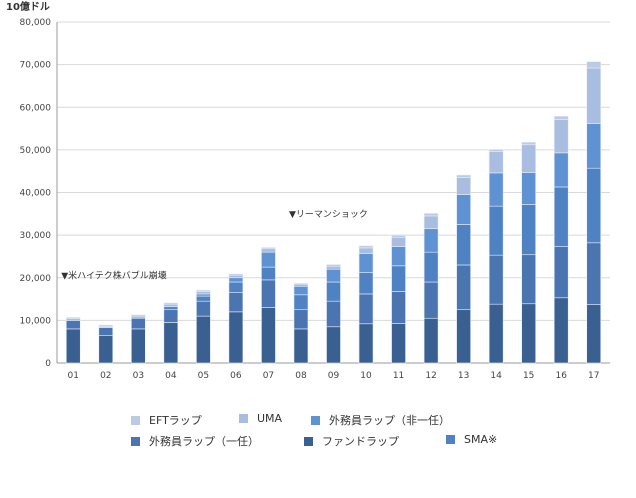  Describe the element at coordinates (36, 194) in the screenshot. I see `y-tick-label: 40,000` at that location.